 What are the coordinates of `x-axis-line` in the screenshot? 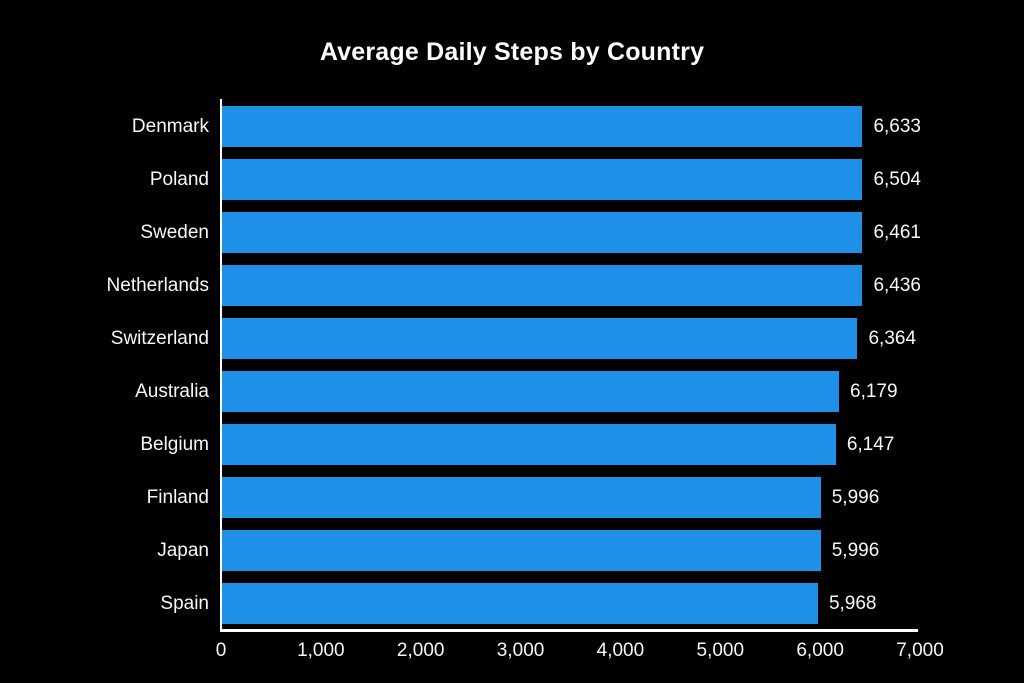 It's located at (569, 630).